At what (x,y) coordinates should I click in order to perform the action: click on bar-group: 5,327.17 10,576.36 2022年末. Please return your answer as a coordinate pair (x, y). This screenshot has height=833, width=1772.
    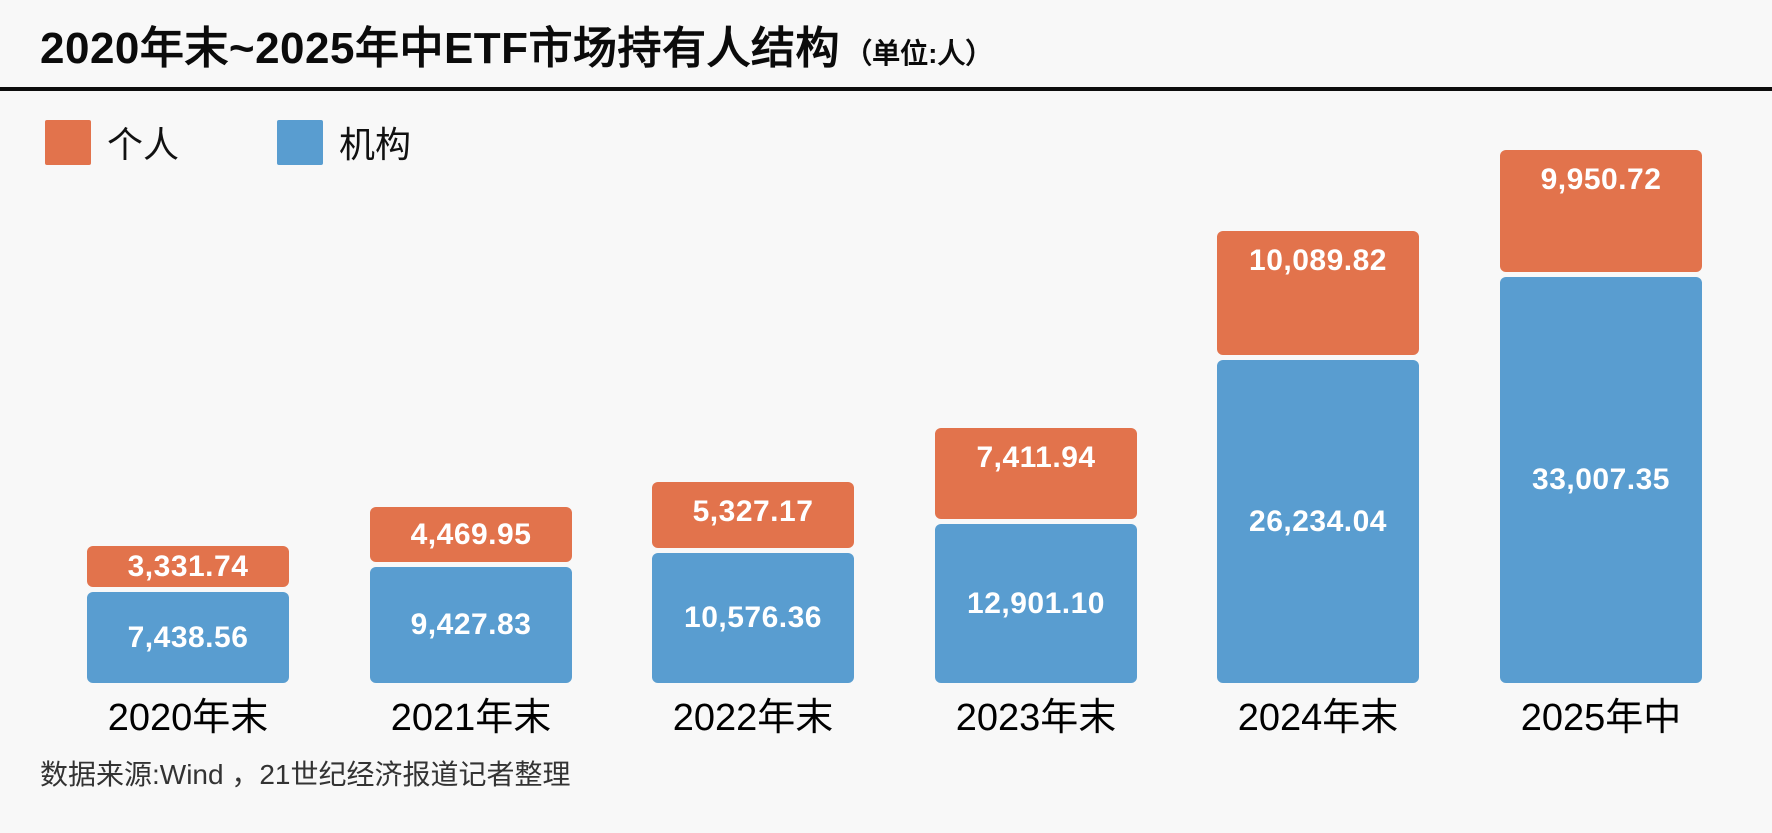
    Looking at the image, I should click on (753, 370).